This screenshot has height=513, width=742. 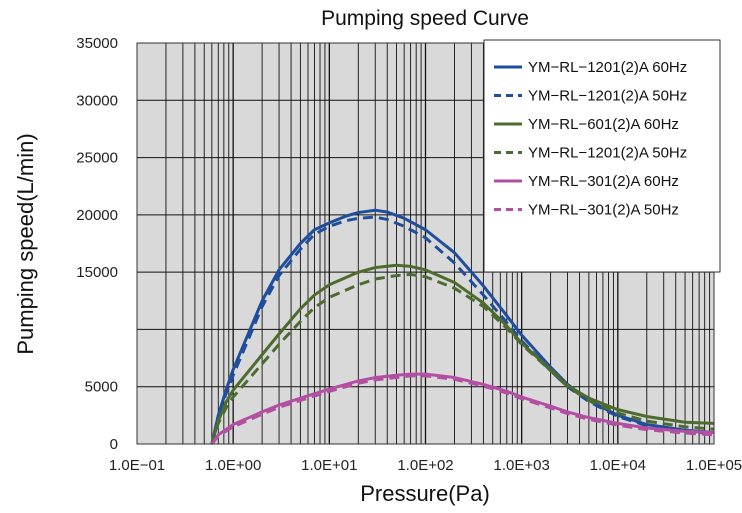 What do you see at coordinates (101, 387) in the screenshot?
I see `y-tick-label: 5000` at bounding box center [101, 387].